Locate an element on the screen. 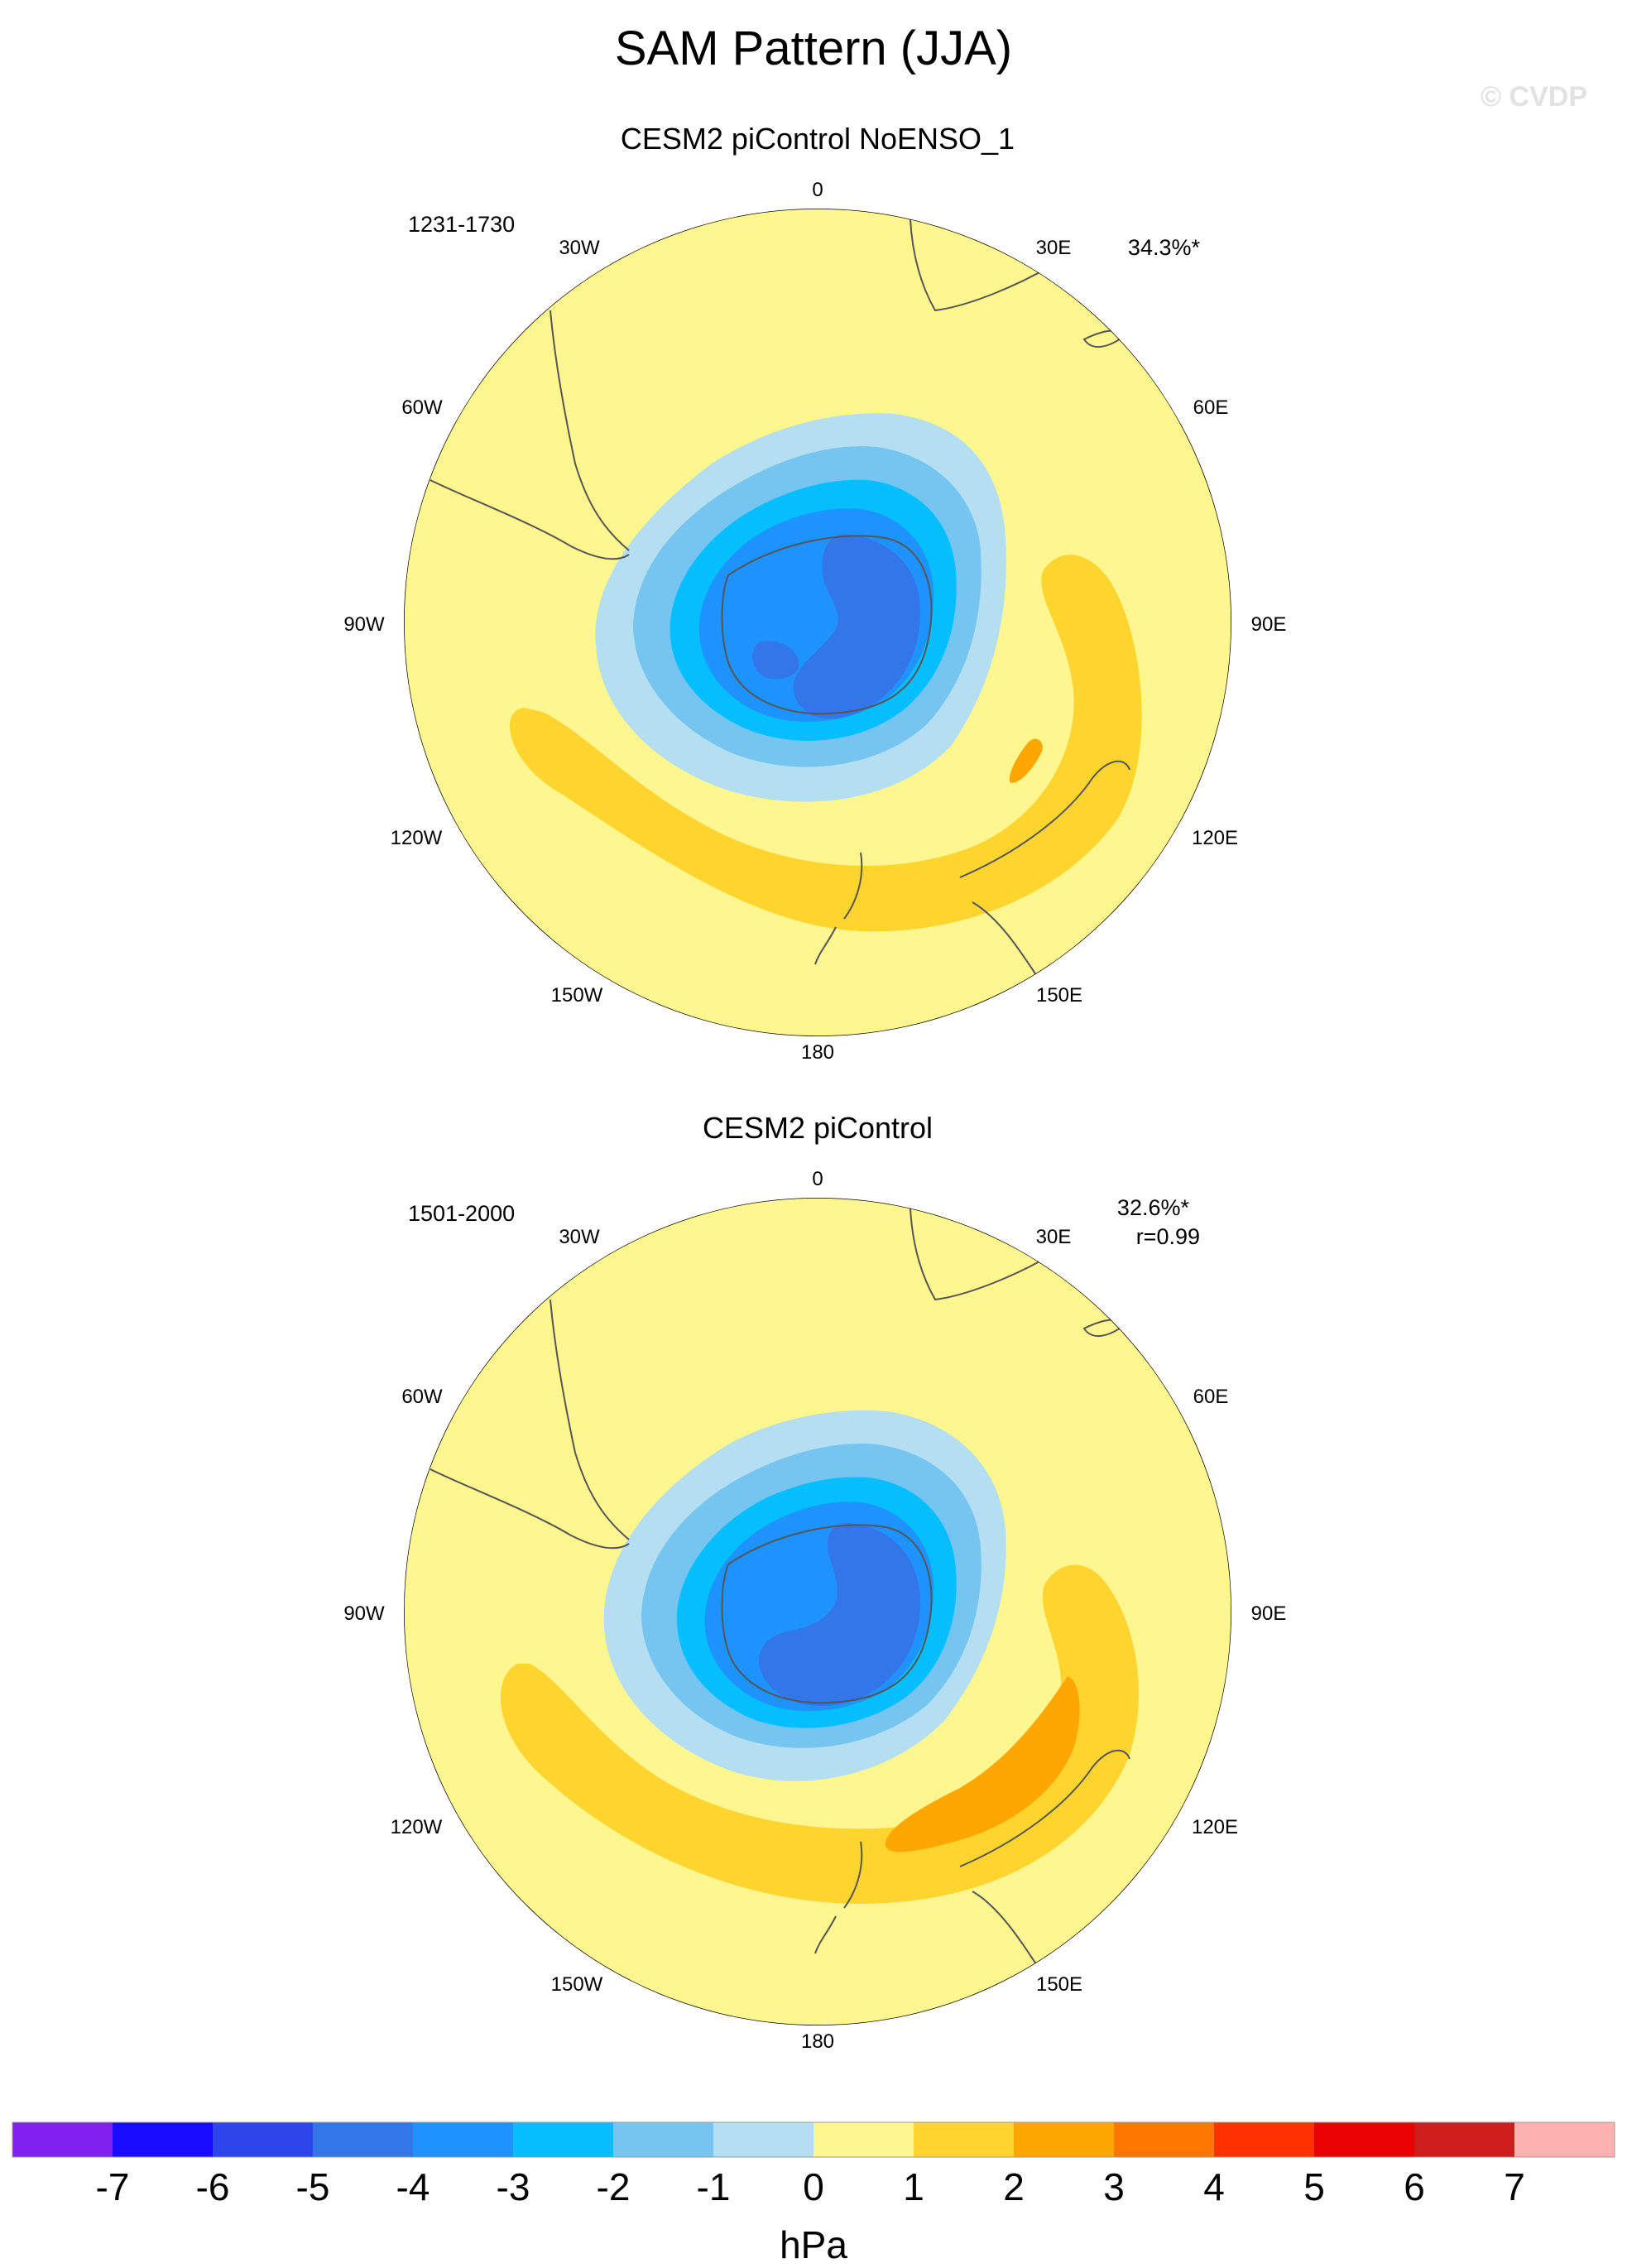 This screenshot has height=2268, width=1627. colorbar-tick-label: -1 is located at coordinates (714, 2186).